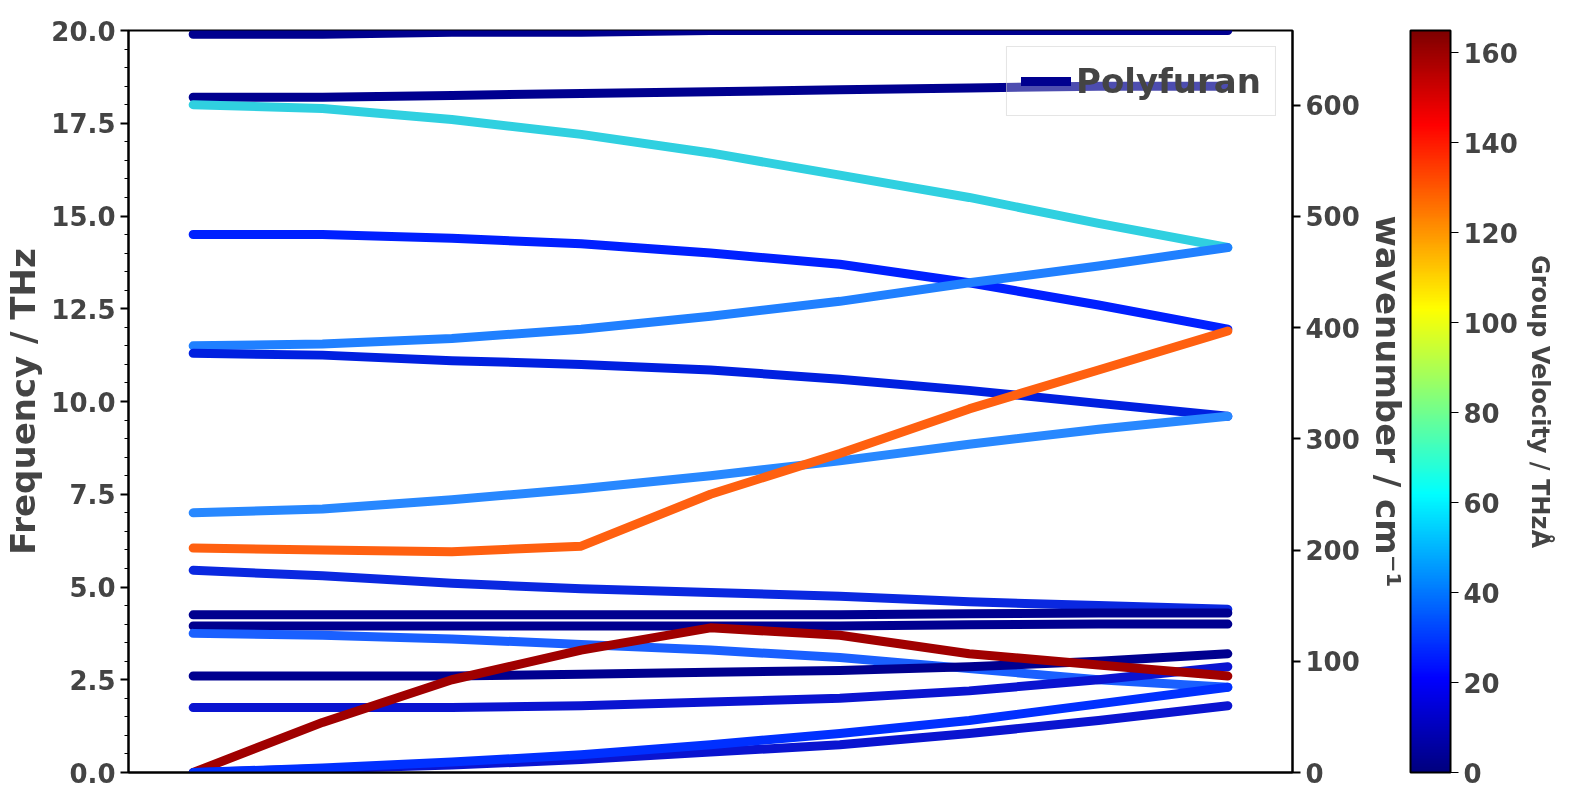  I want to click on y2-tick-label: 600, so click(1332, 106).